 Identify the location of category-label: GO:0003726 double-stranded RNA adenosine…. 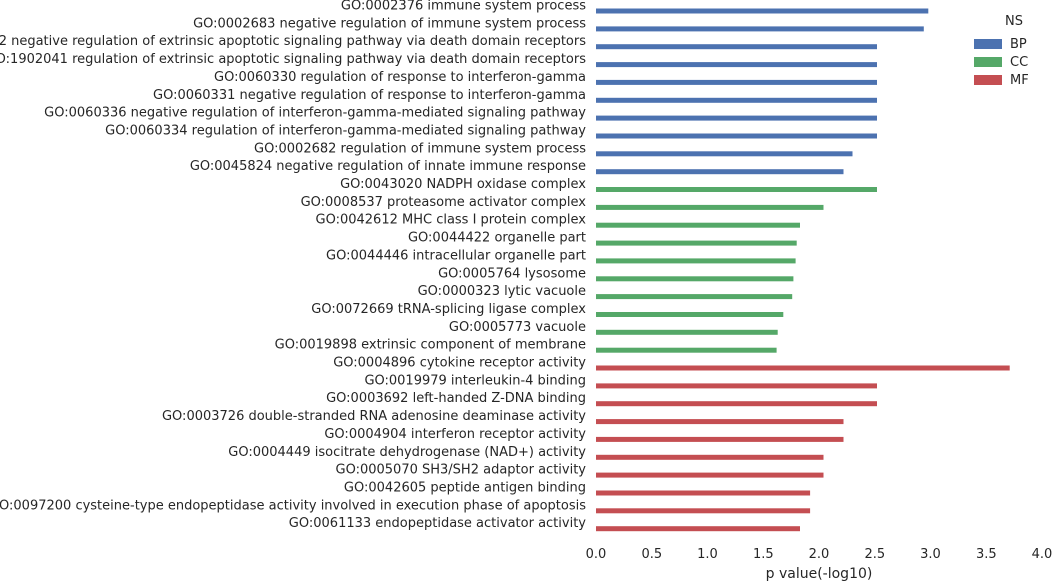
(374, 416).